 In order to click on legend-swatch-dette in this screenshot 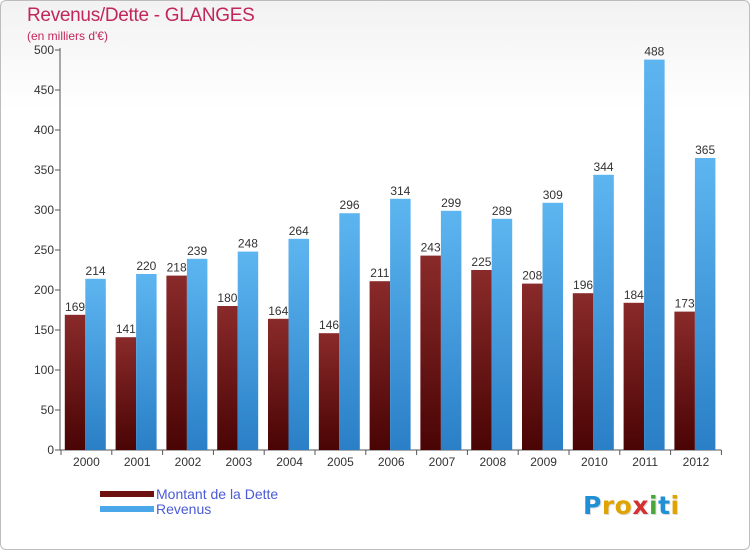, I will do `click(127, 494)`.